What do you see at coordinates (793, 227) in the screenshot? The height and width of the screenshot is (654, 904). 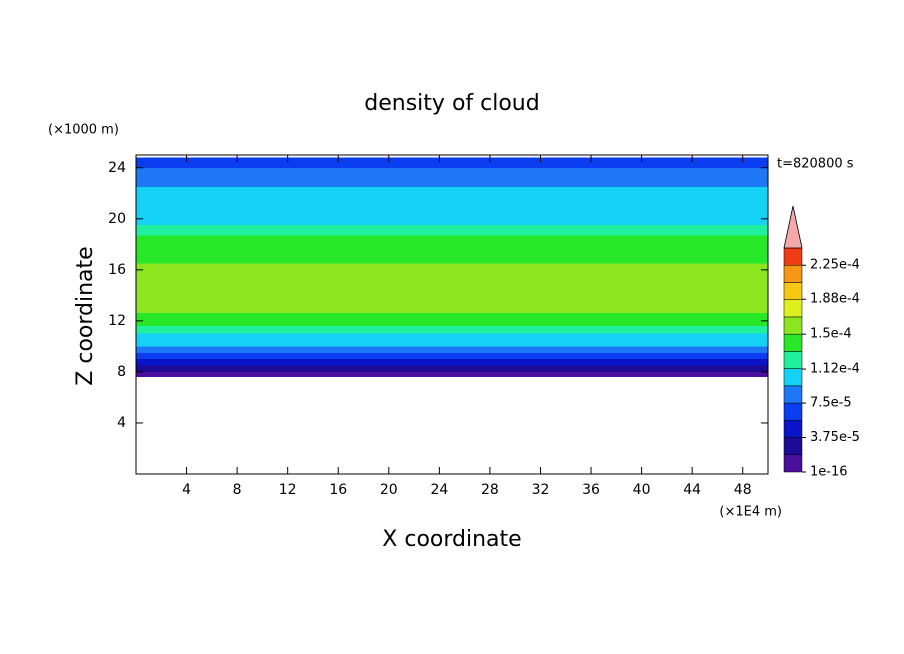 I see `colorbar-extend` at bounding box center [793, 227].